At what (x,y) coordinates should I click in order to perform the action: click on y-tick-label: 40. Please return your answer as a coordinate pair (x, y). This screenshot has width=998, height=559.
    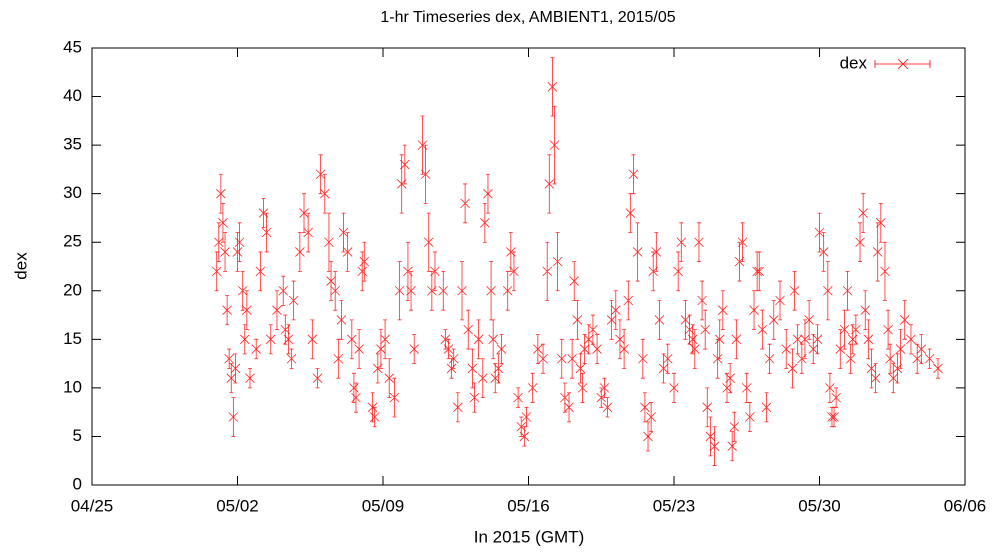
    Looking at the image, I should click on (72, 95).